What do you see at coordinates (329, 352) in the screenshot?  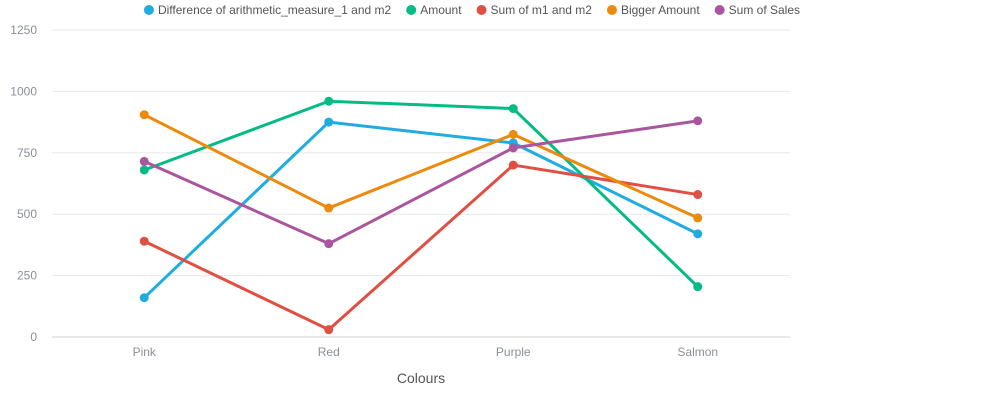 I see `x-tick-label: Red` at bounding box center [329, 352].